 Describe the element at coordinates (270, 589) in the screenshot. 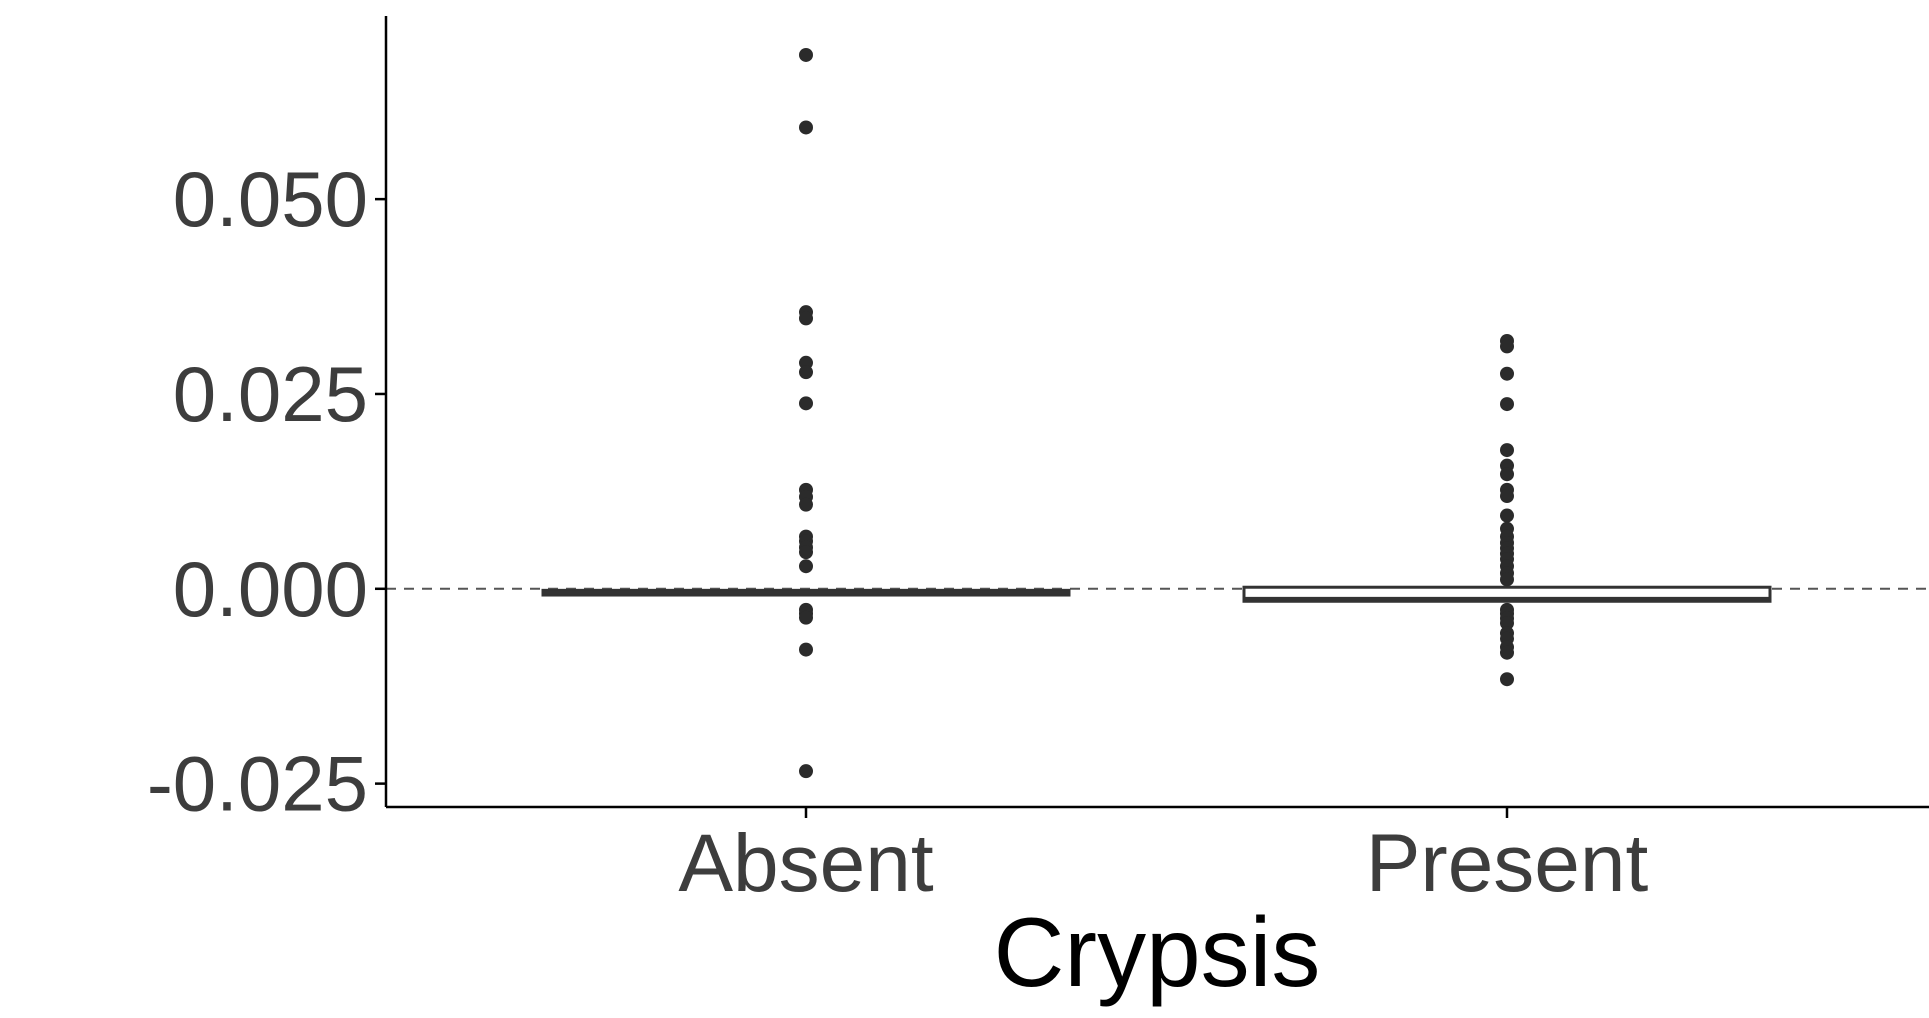

I see `y-tick-label: 0.000` at that location.